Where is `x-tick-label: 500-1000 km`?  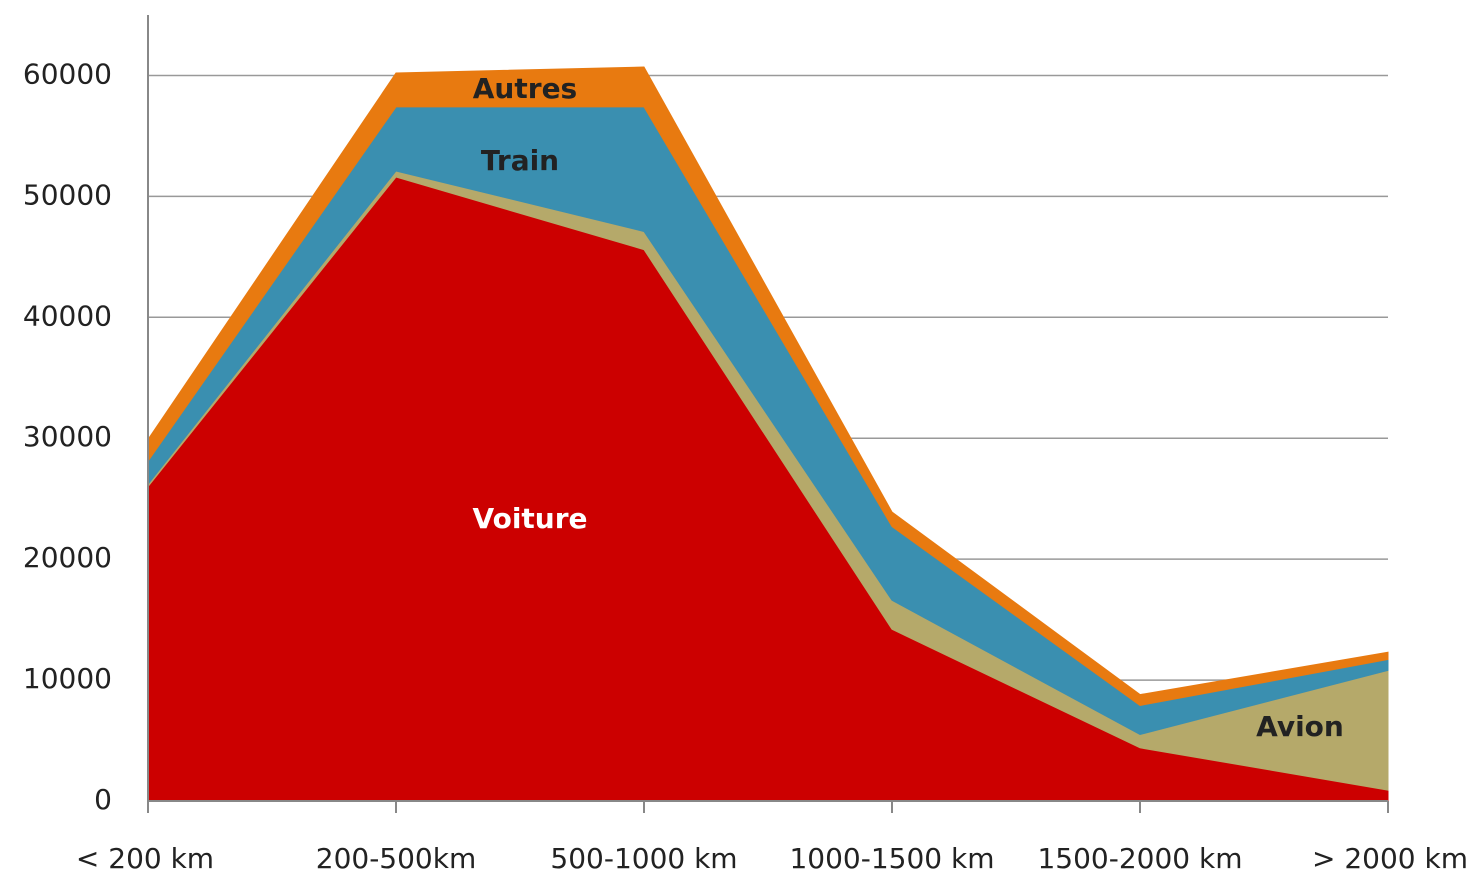
x-tick-label: 500-1000 km is located at coordinates (643, 858).